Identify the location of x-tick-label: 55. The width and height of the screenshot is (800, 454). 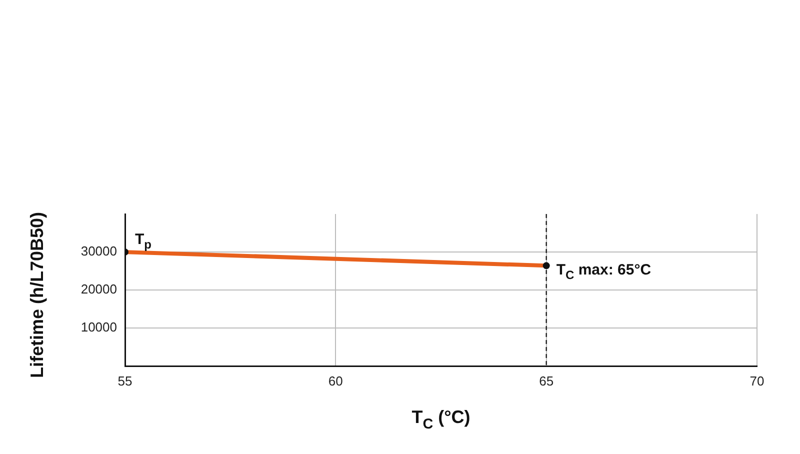
(125, 380).